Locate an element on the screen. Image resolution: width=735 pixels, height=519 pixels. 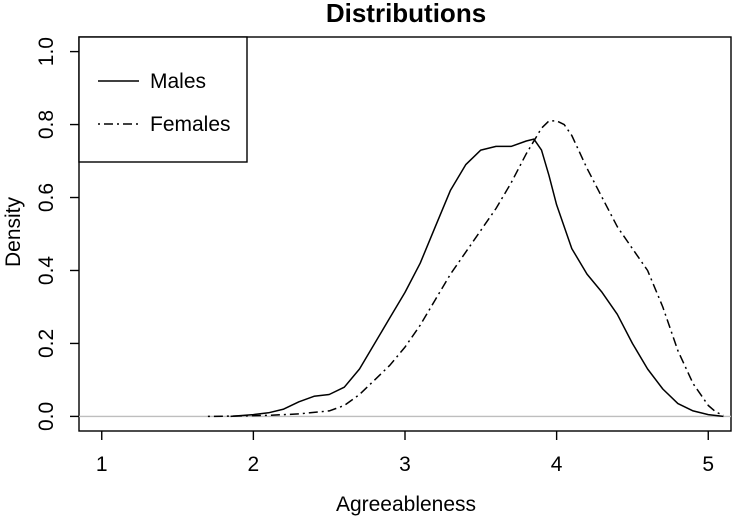
x-axis-label: Agreeableness is located at coordinates (406, 504).